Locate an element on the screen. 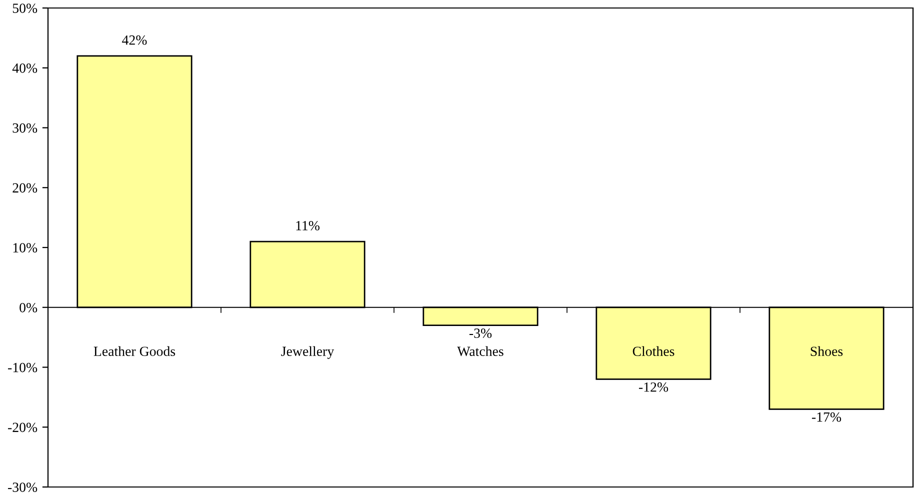 The width and height of the screenshot is (914, 495). y-tick-label: 40% is located at coordinates (25, 68).